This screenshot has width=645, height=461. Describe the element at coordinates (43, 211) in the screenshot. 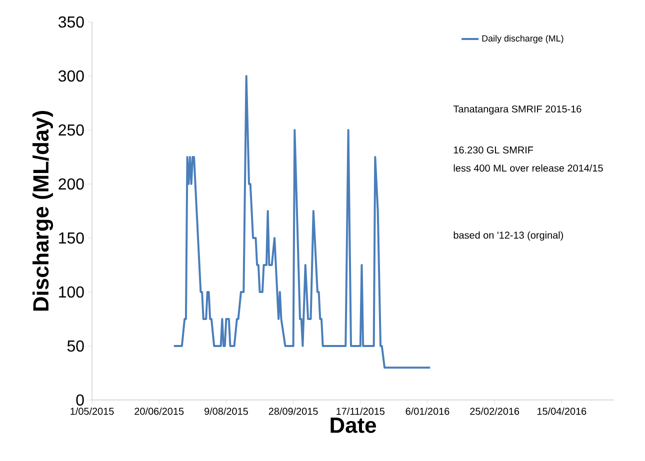

I see `y-axis-title: Discharge (ML/day)` at that location.